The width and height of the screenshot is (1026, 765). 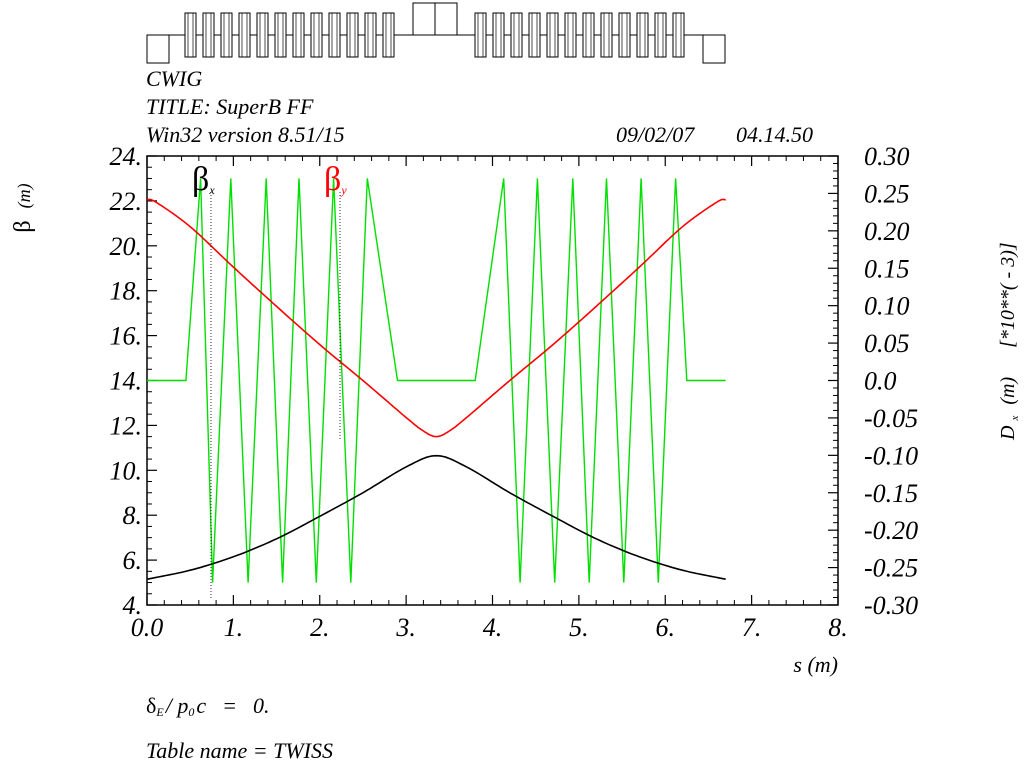 What do you see at coordinates (126, 425) in the screenshot?
I see `y-left-tick-label: 12.` at bounding box center [126, 425].